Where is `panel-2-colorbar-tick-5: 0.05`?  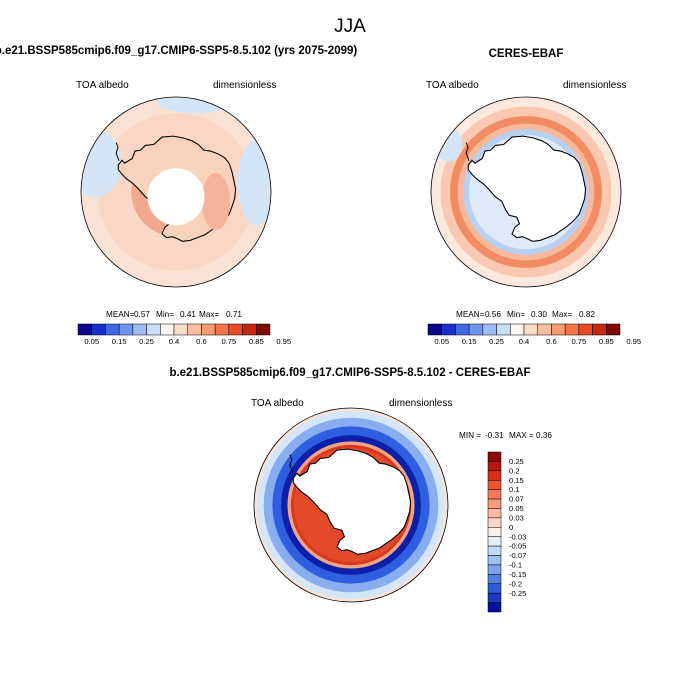 panel-2-colorbar-tick-5: 0.05 is located at coordinates (516, 508).